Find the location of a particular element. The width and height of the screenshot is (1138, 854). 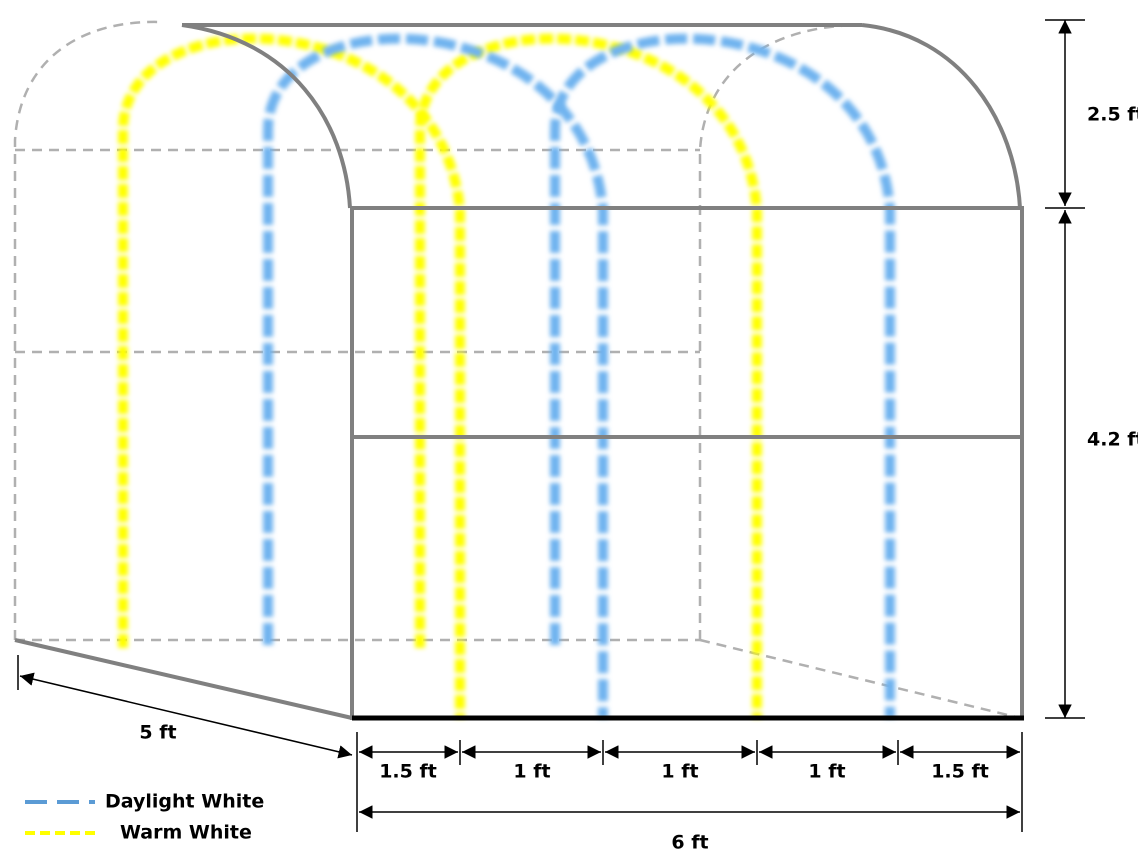

dimension-label: 6 ft is located at coordinates (689, 843).